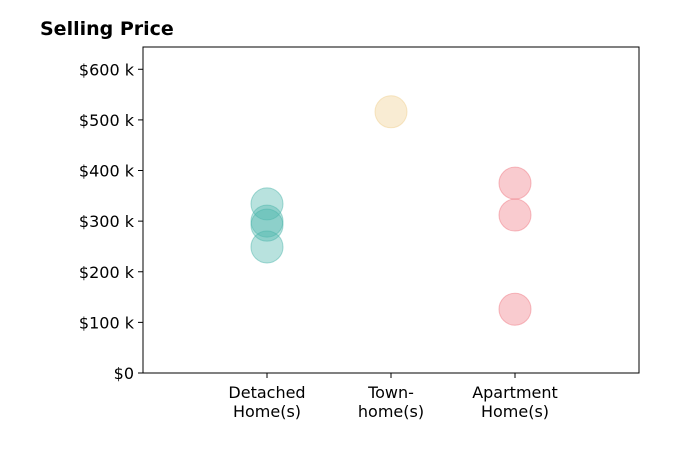  Describe the element at coordinates (266, 392) in the screenshot. I see `x-tick-label: Detached` at that location.